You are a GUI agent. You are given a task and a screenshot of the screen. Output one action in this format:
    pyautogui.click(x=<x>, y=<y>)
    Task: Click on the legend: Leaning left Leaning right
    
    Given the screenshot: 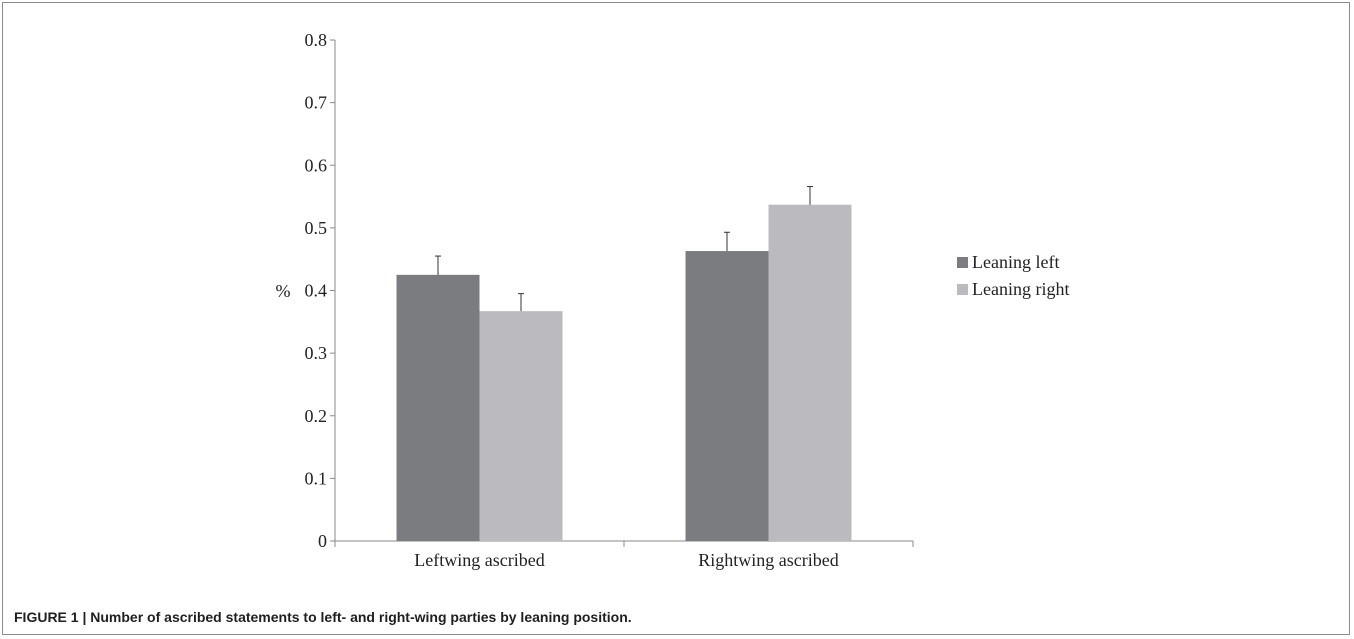 What is the action you would take?
    pyautogui.click(x=1013, y=275)
    